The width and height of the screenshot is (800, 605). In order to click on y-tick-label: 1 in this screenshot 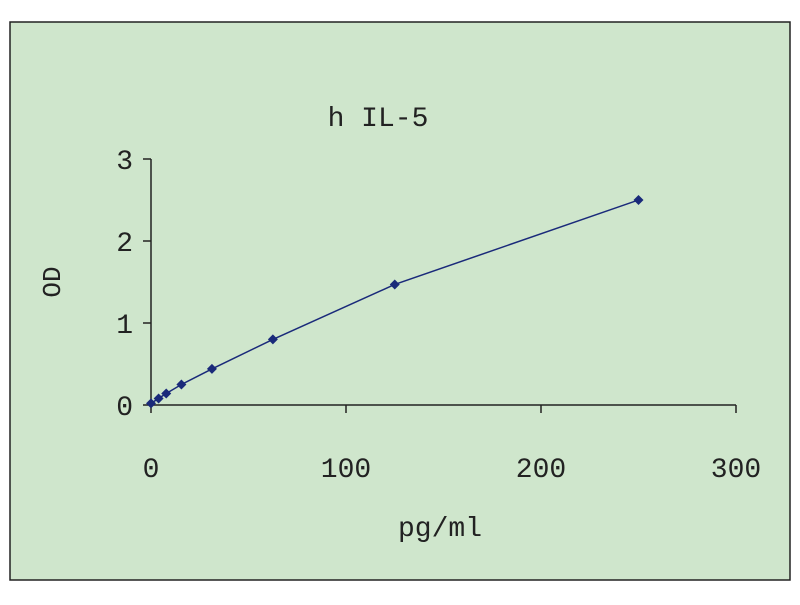, I will do `click(124, 326)`.